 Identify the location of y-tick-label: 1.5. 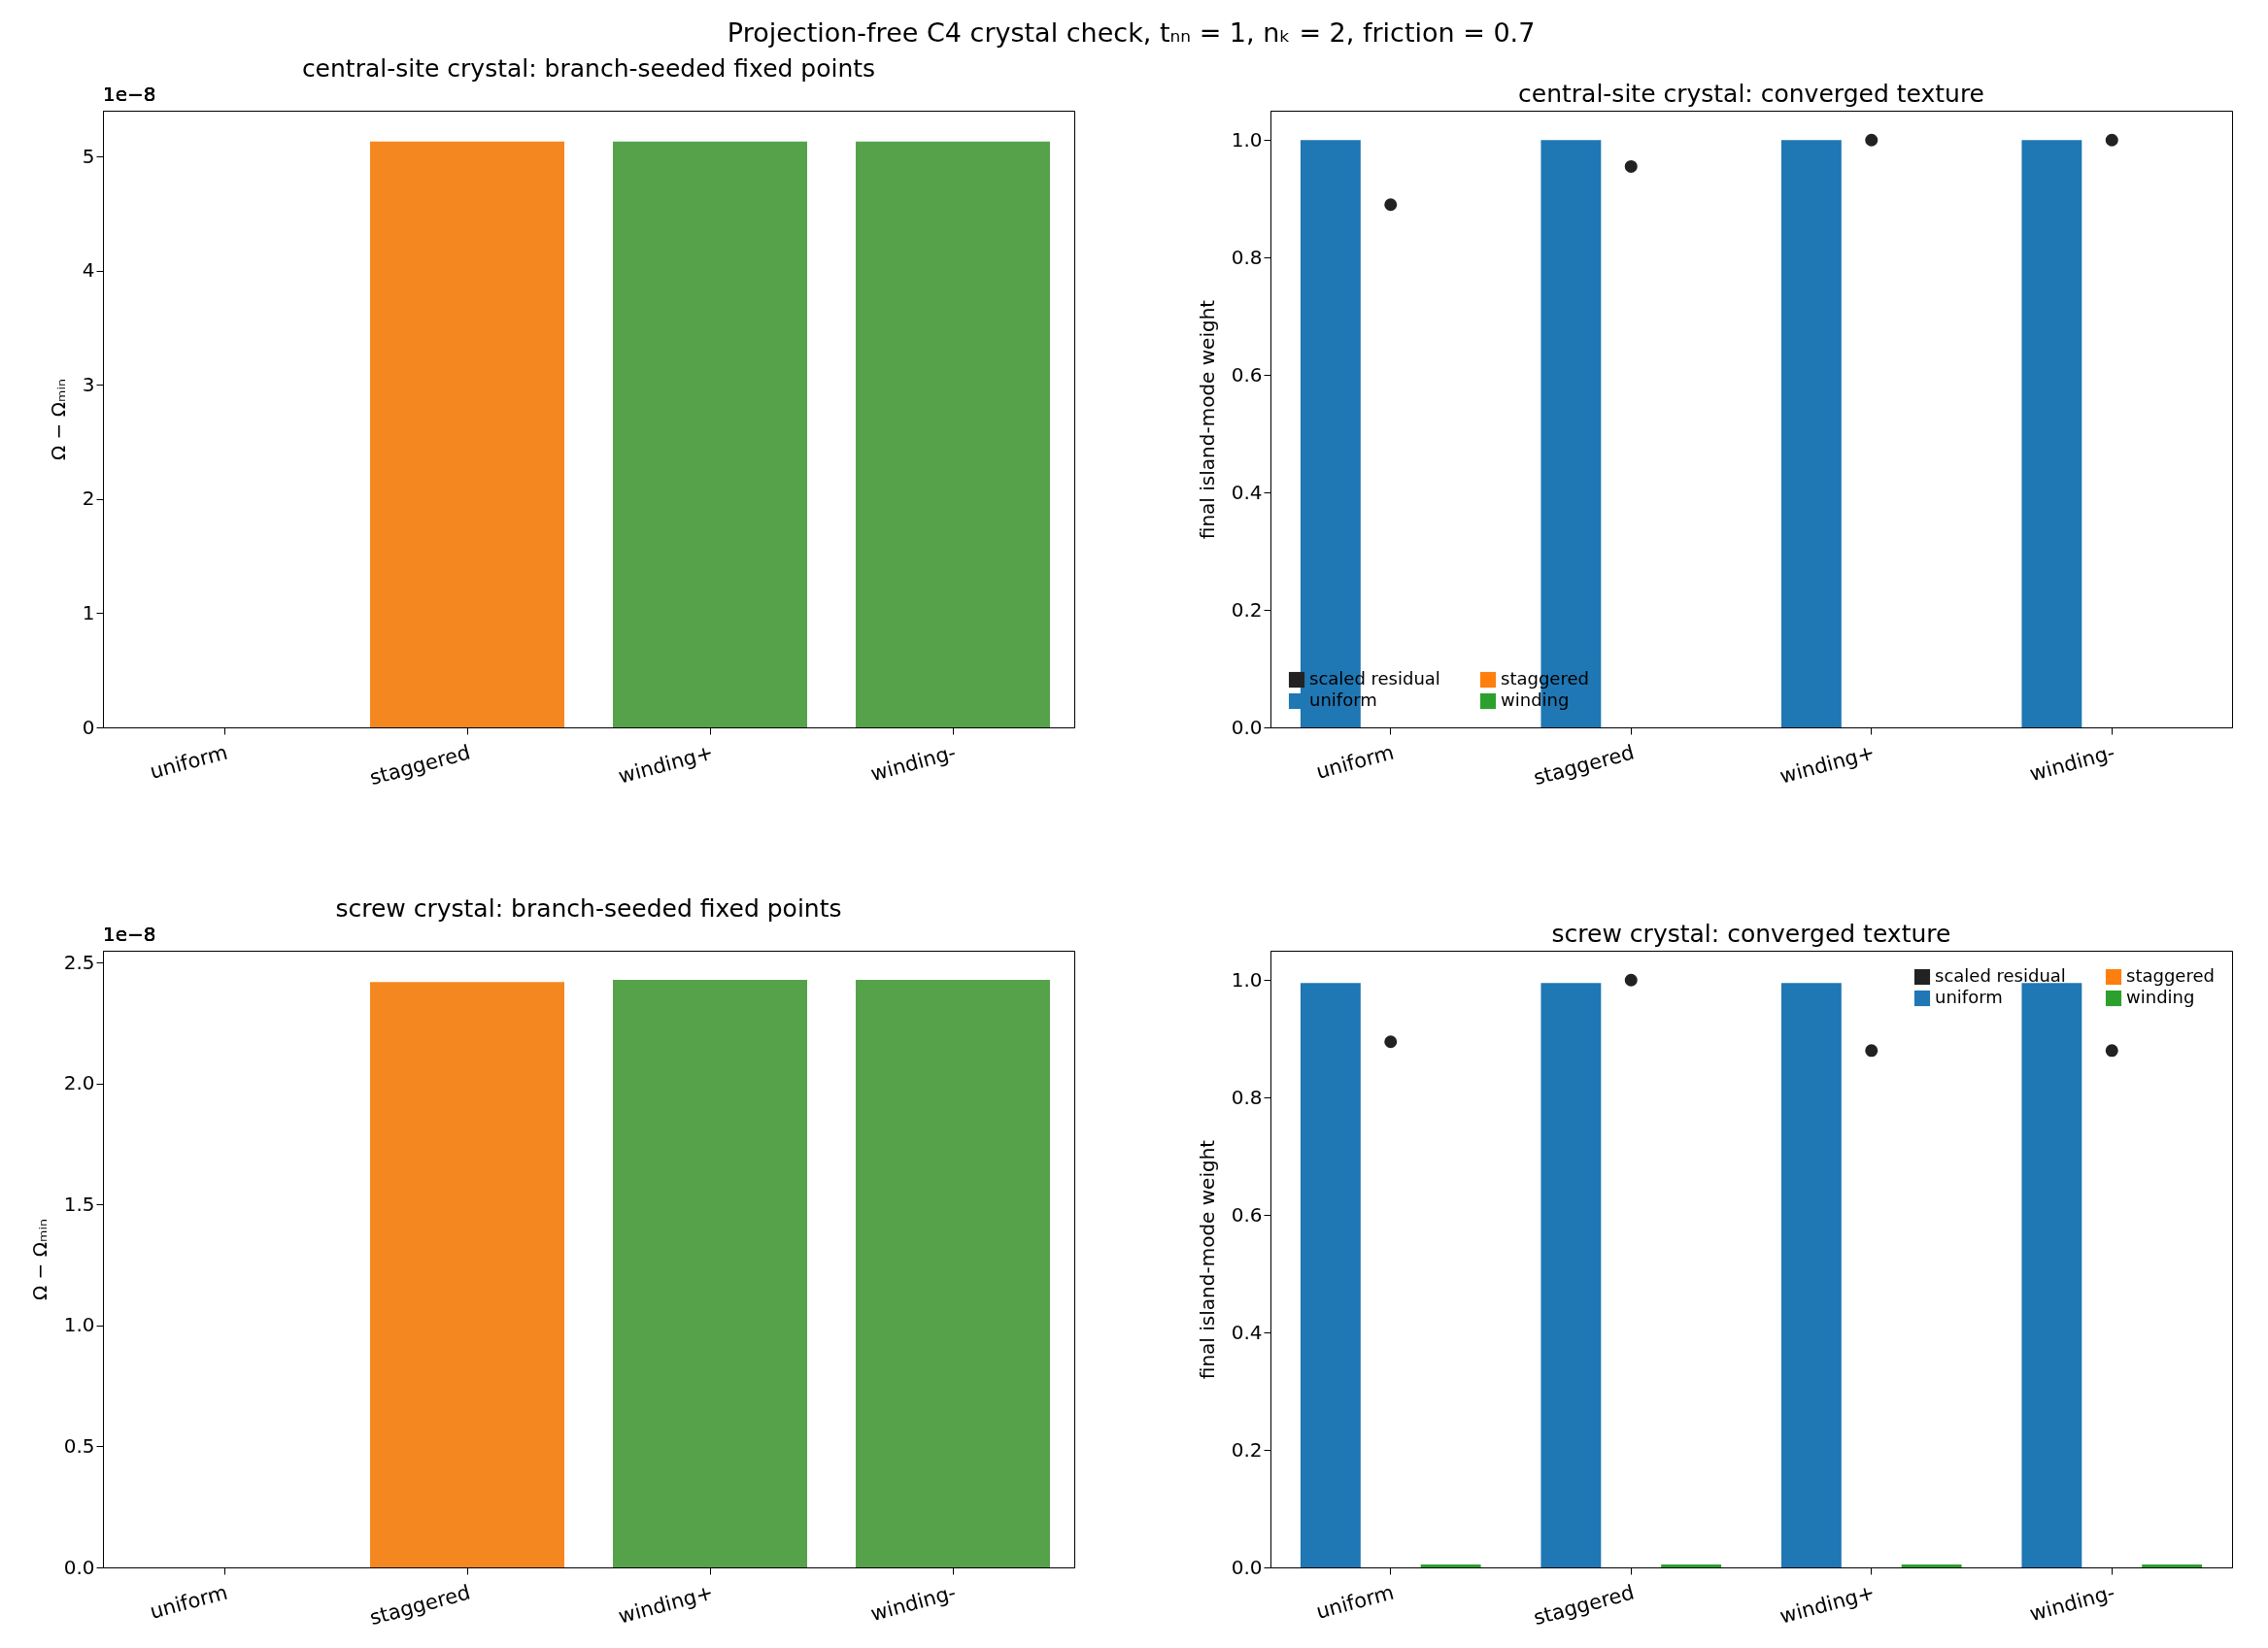
(79, 1204).